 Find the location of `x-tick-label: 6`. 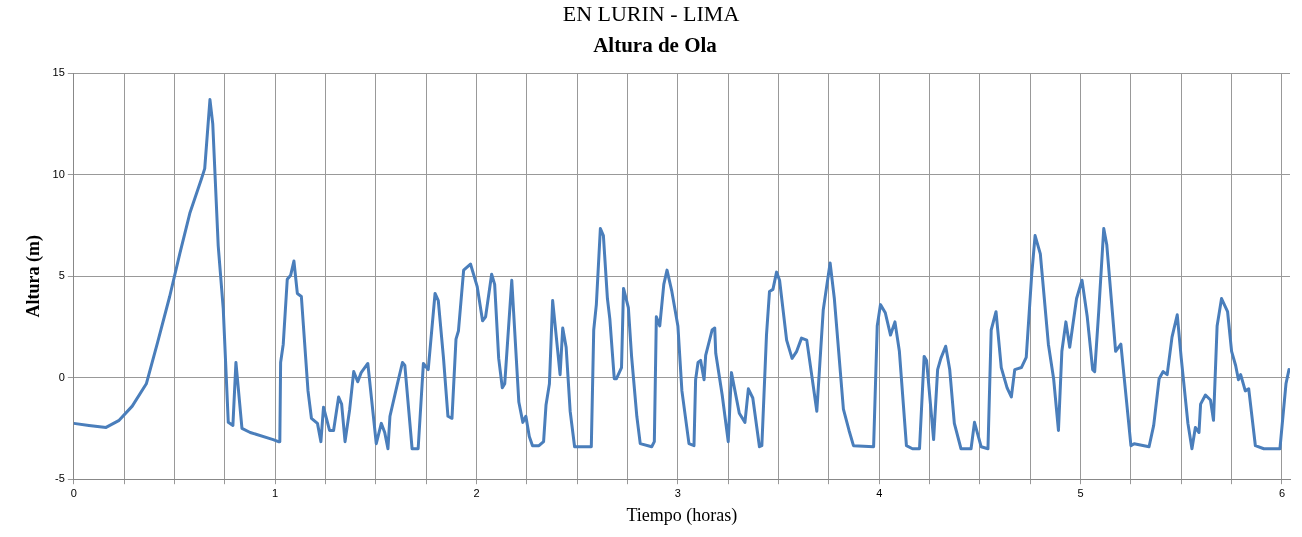

x-tick-label: 6 is located at coordinates (1282, 492).